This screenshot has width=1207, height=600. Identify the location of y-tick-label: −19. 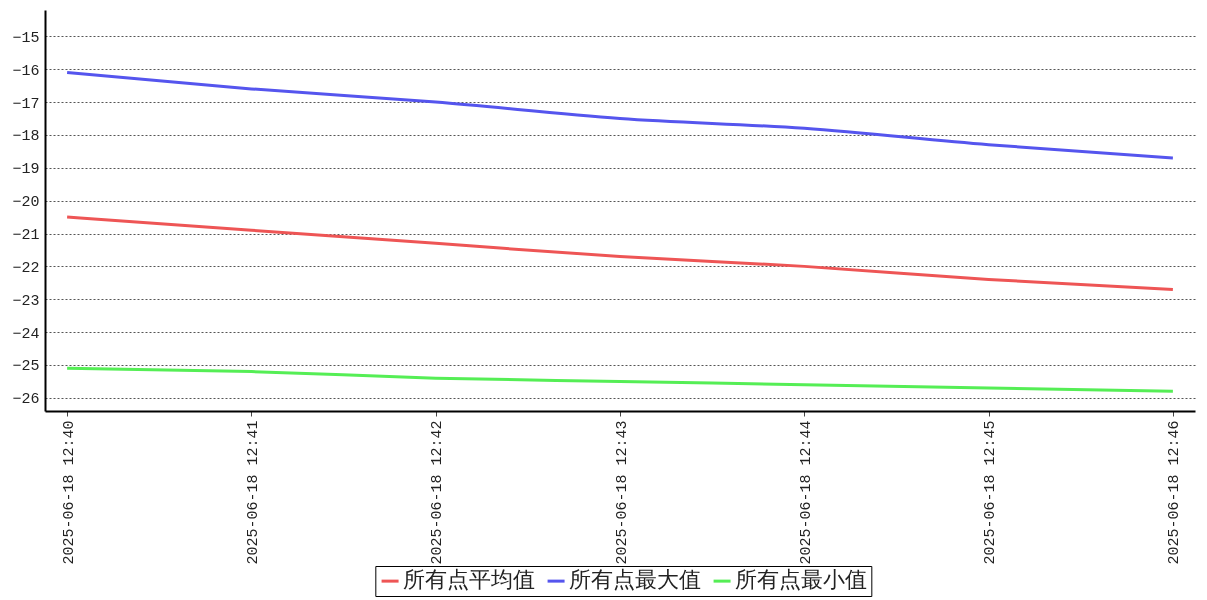
(26, 170).